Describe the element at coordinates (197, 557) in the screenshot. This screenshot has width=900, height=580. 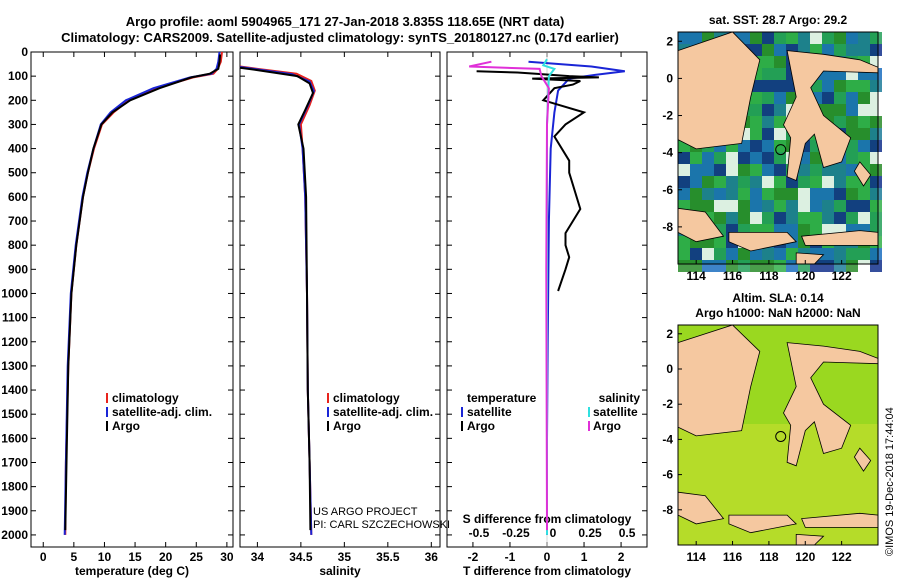
I see `temperature-xtick-label: 25` at that location.